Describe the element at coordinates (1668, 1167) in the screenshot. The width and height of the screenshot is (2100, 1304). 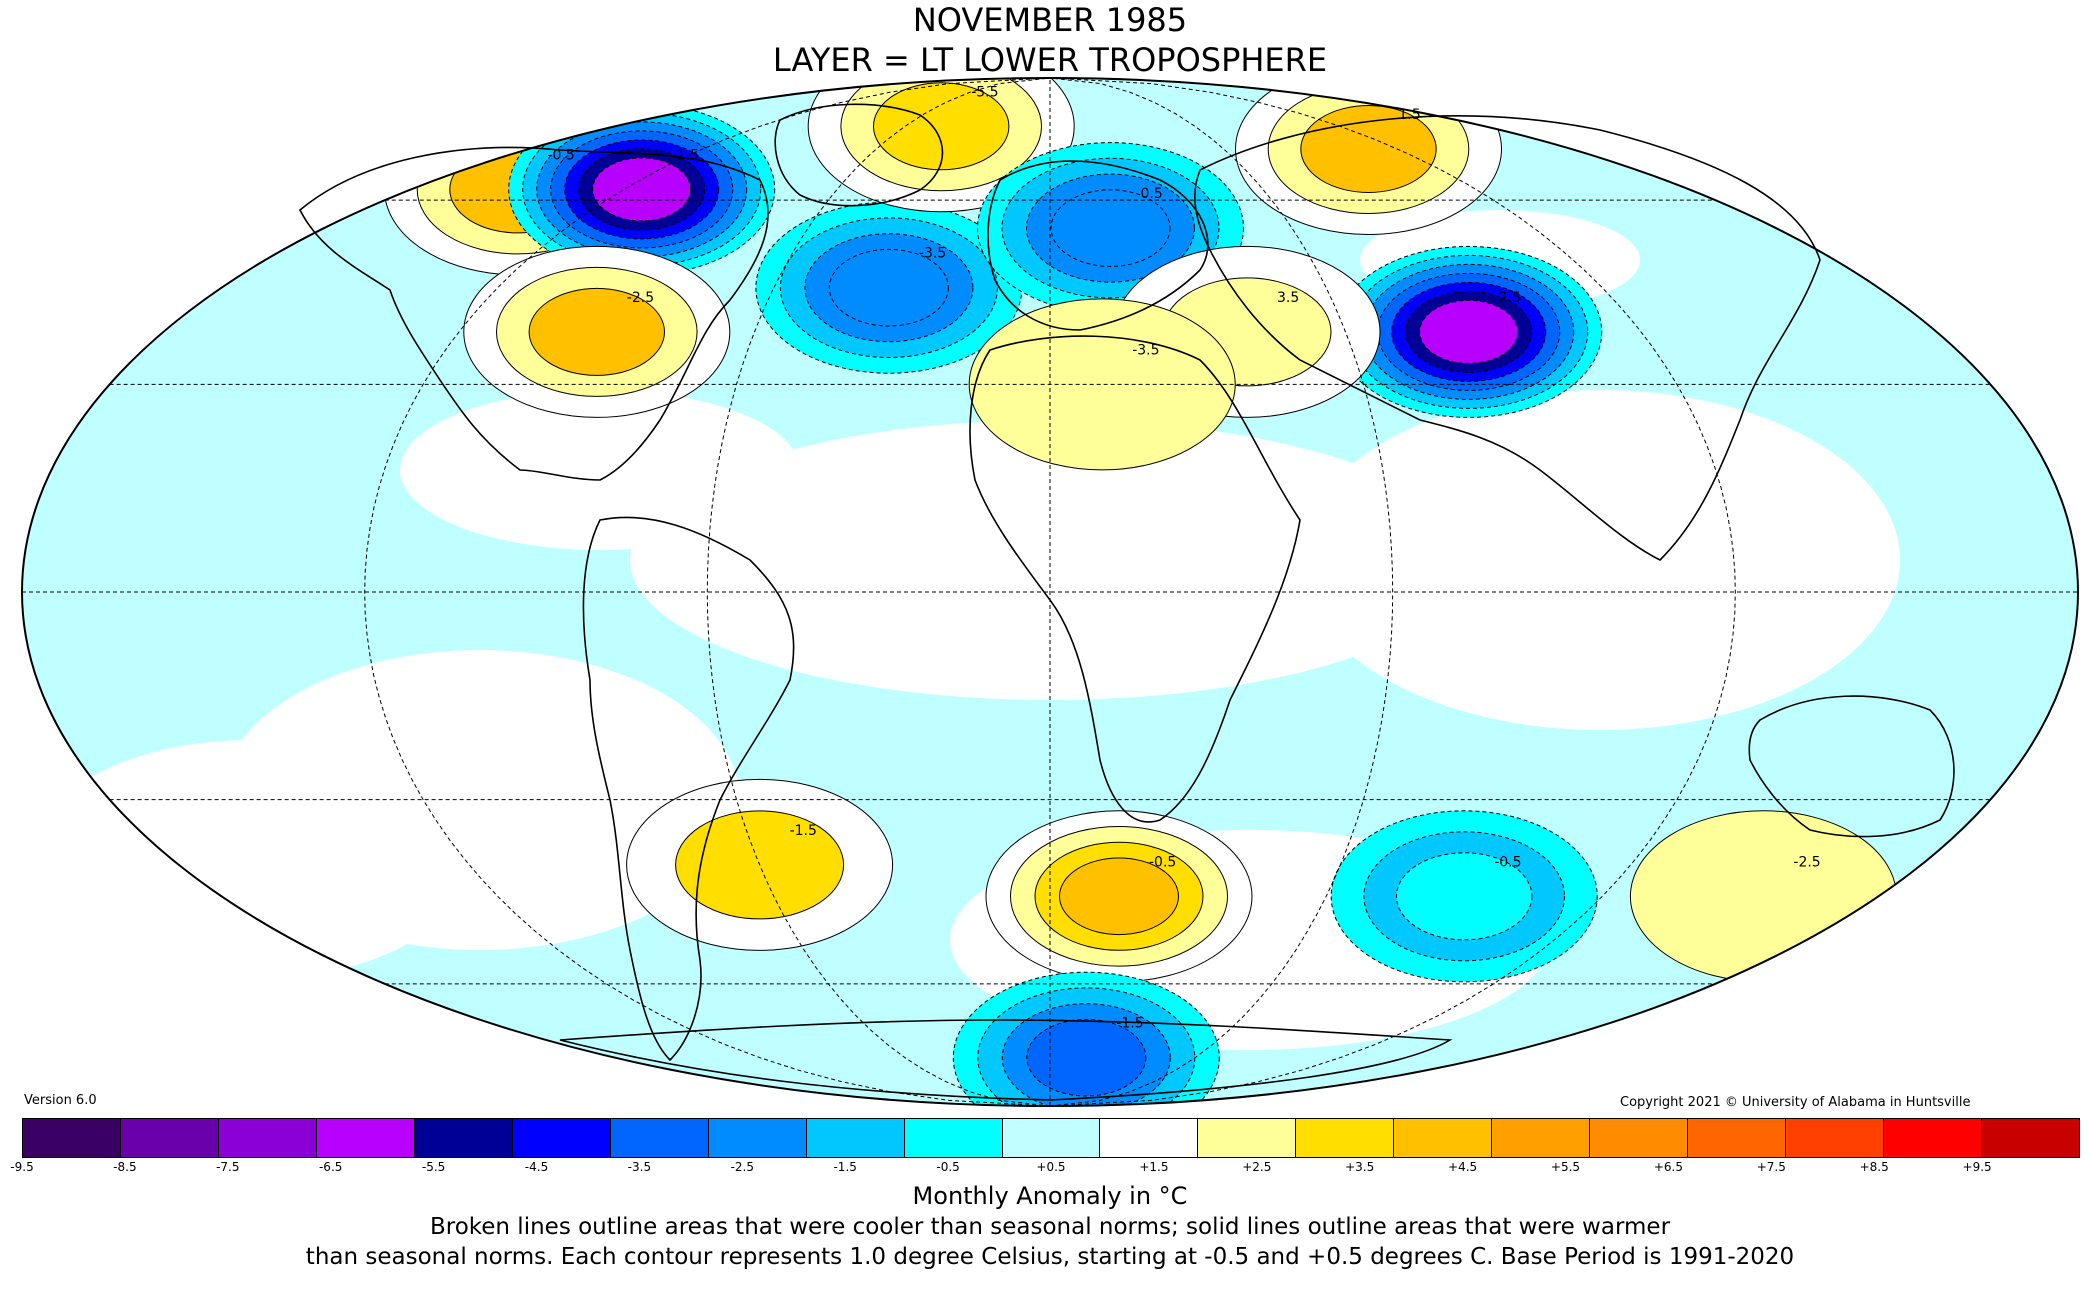
I see `colorbar-tick-label: +6.5` at that location.